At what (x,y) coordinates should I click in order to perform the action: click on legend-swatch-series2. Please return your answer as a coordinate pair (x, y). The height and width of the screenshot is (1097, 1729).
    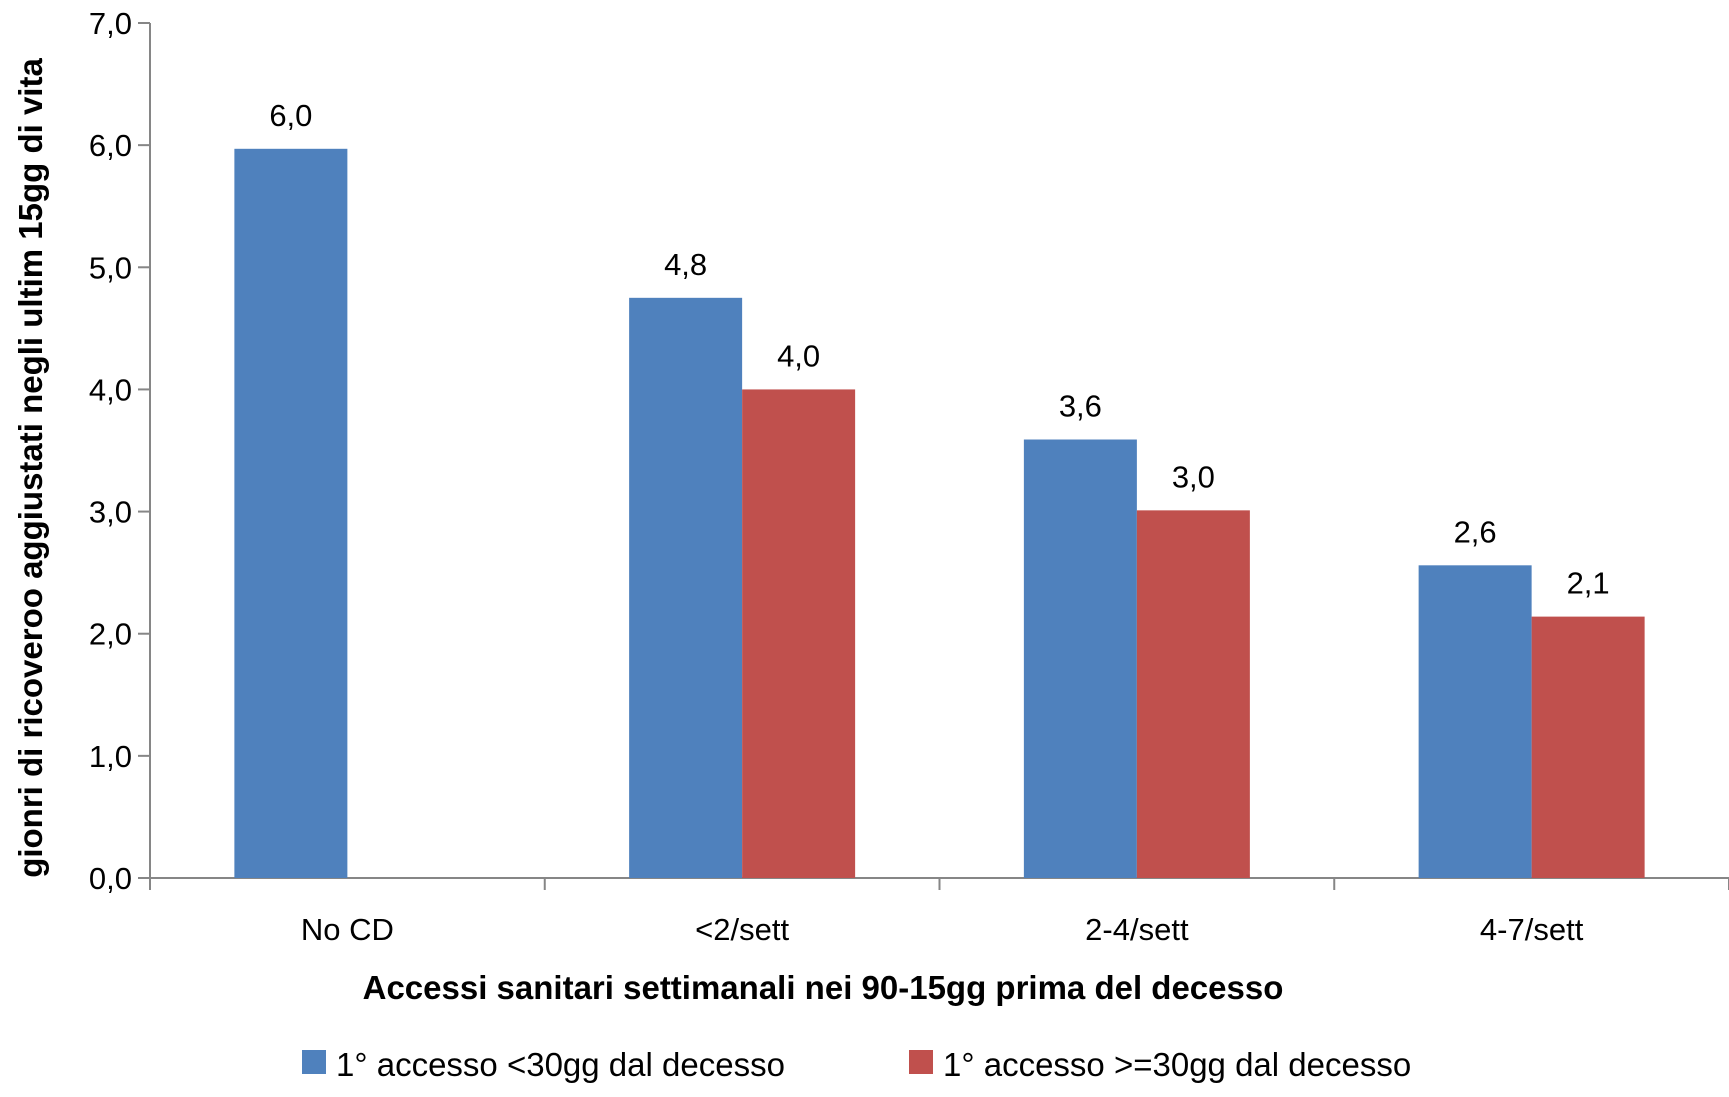
    Looking at the image, I should click on (921, 1062).